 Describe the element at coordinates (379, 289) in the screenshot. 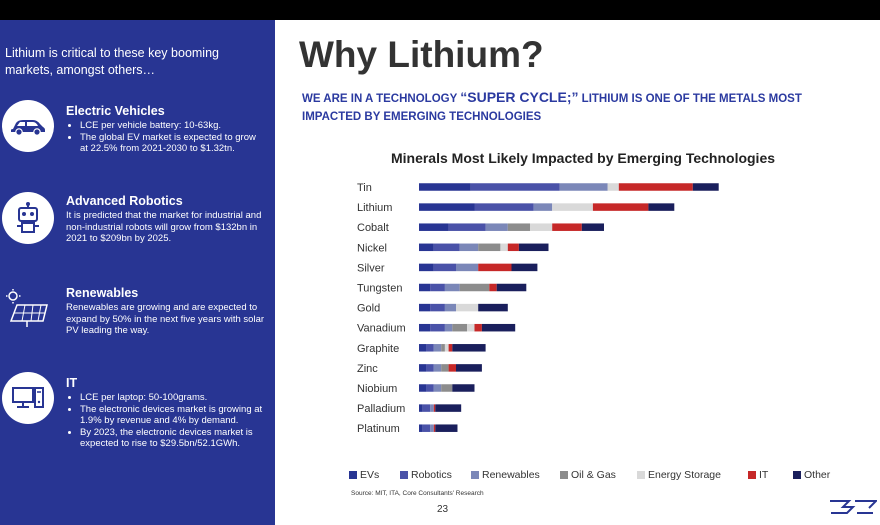

I see `category-label: Tungsten` at that location.